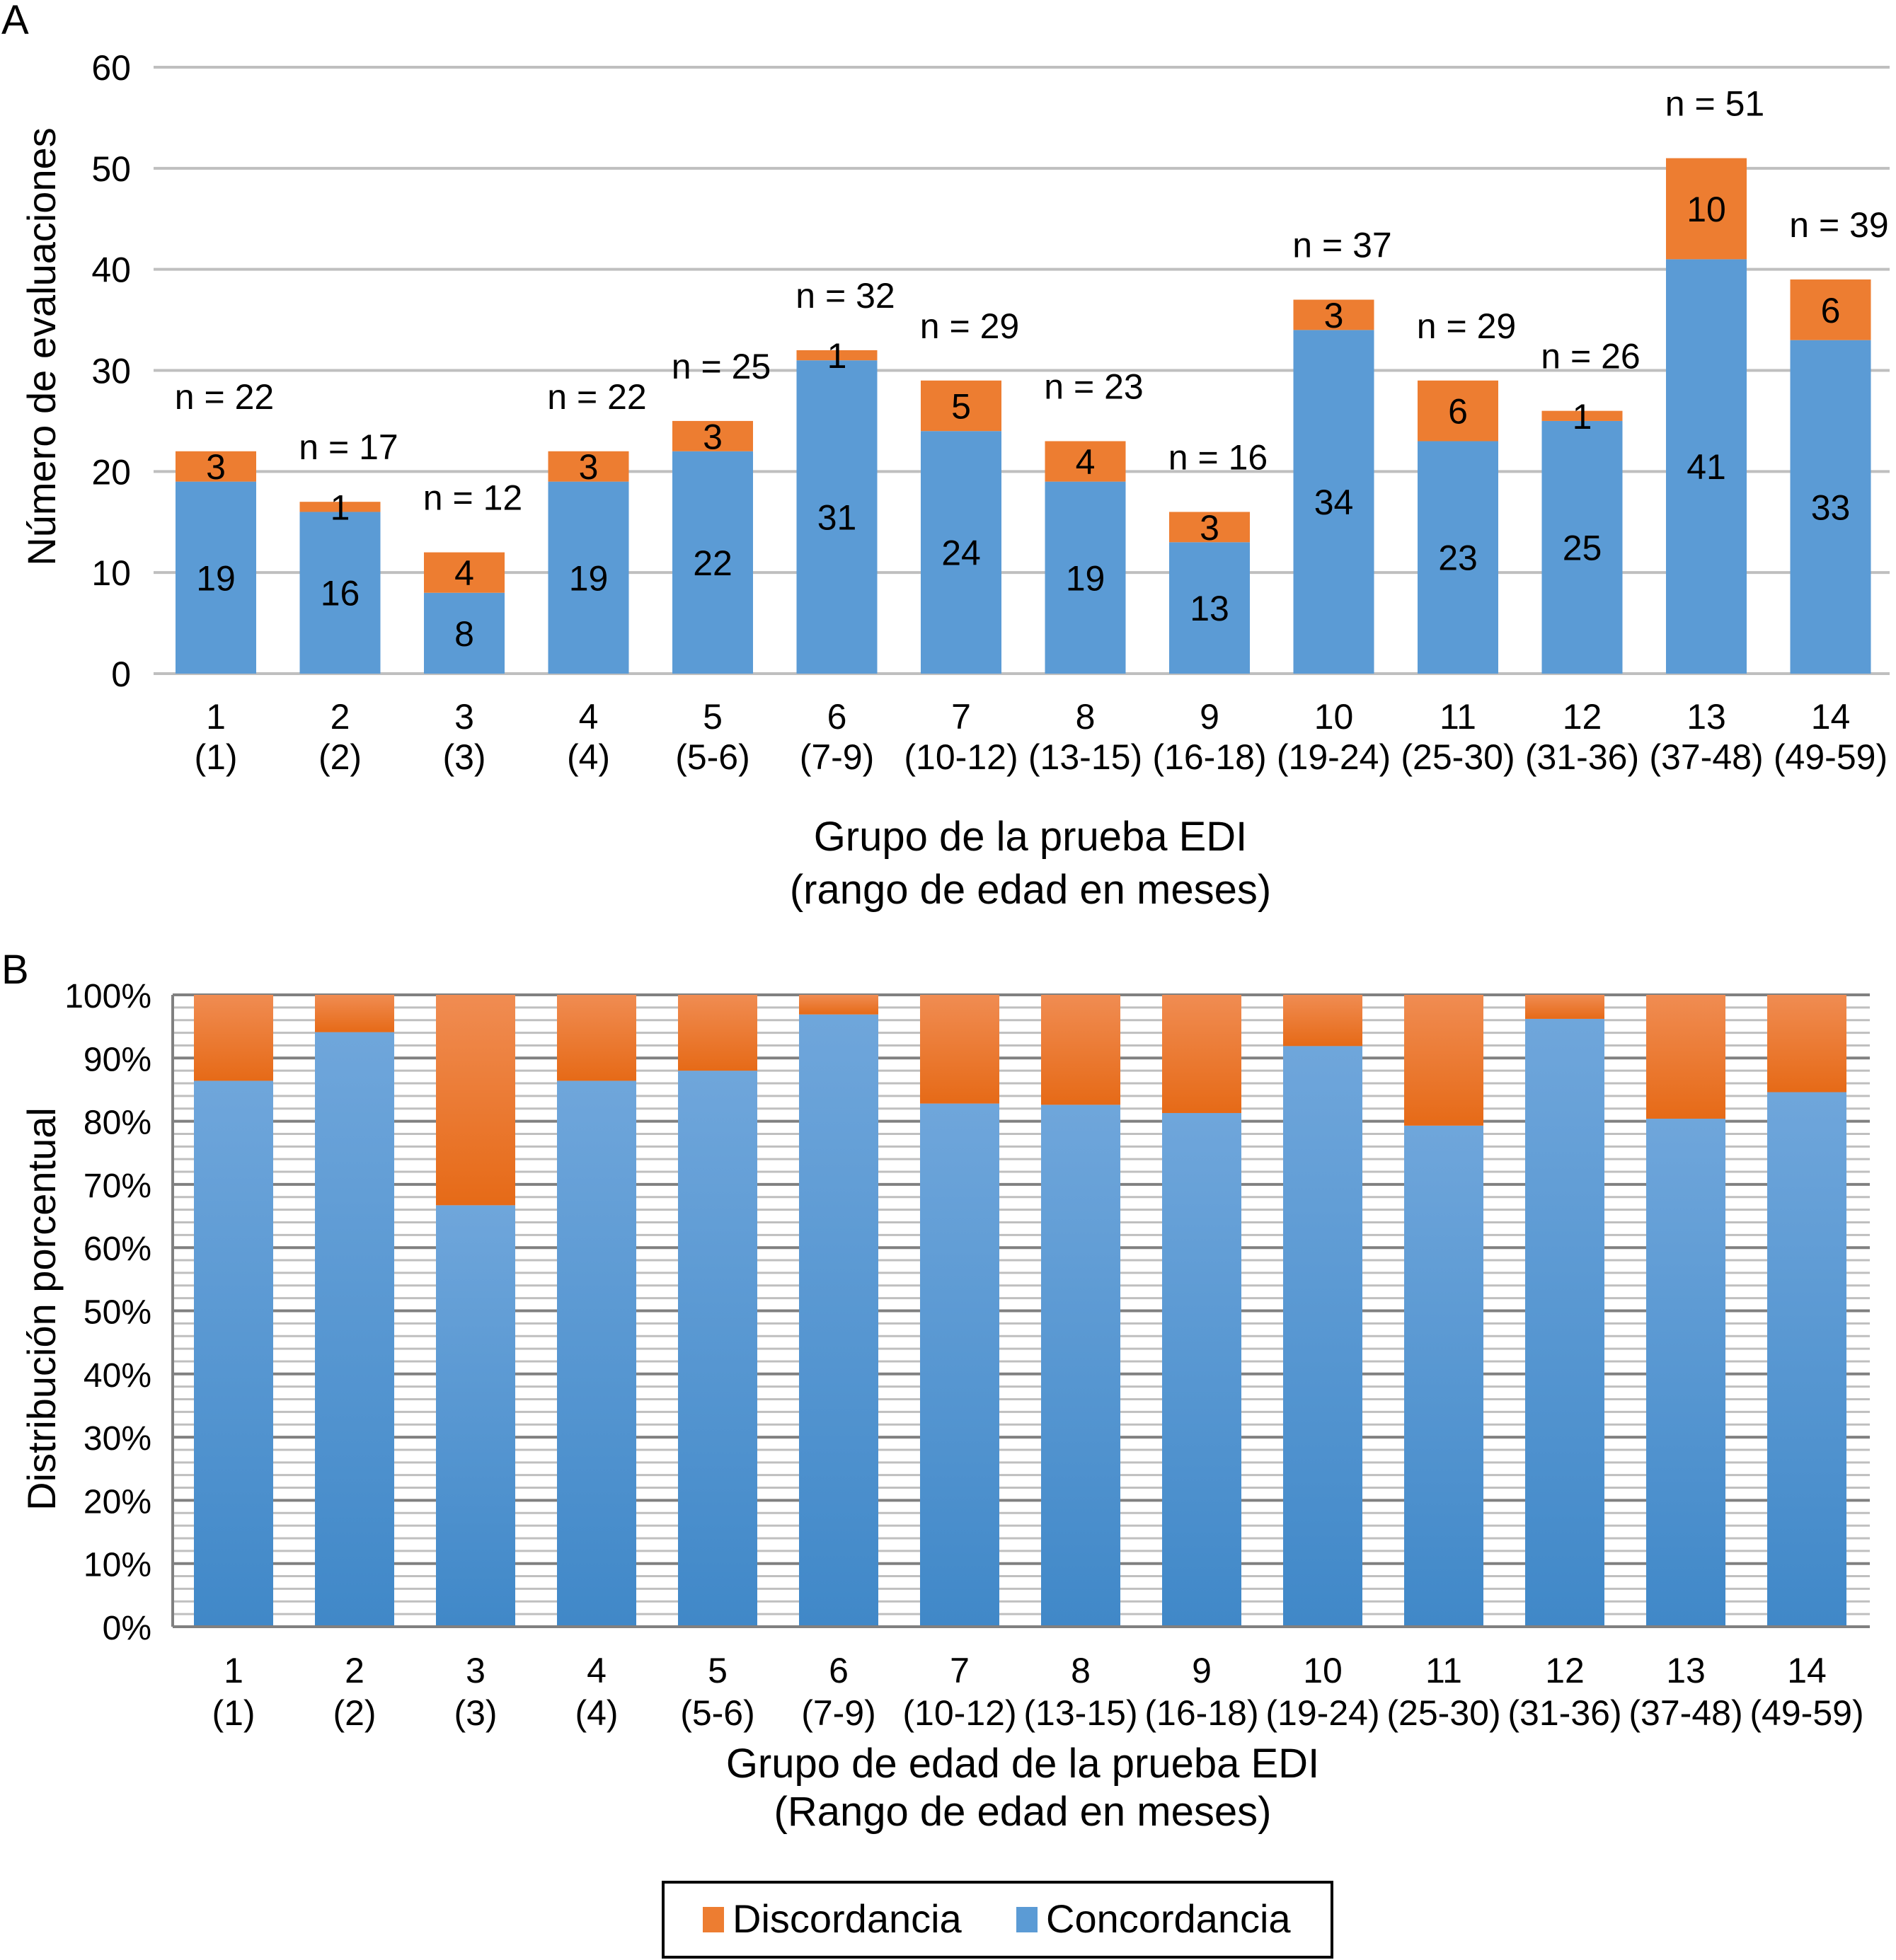  Describe the element at coordinates (476, 1713) in the screenshot. I see `x-tick-sublabel-3: (3)` at that location.